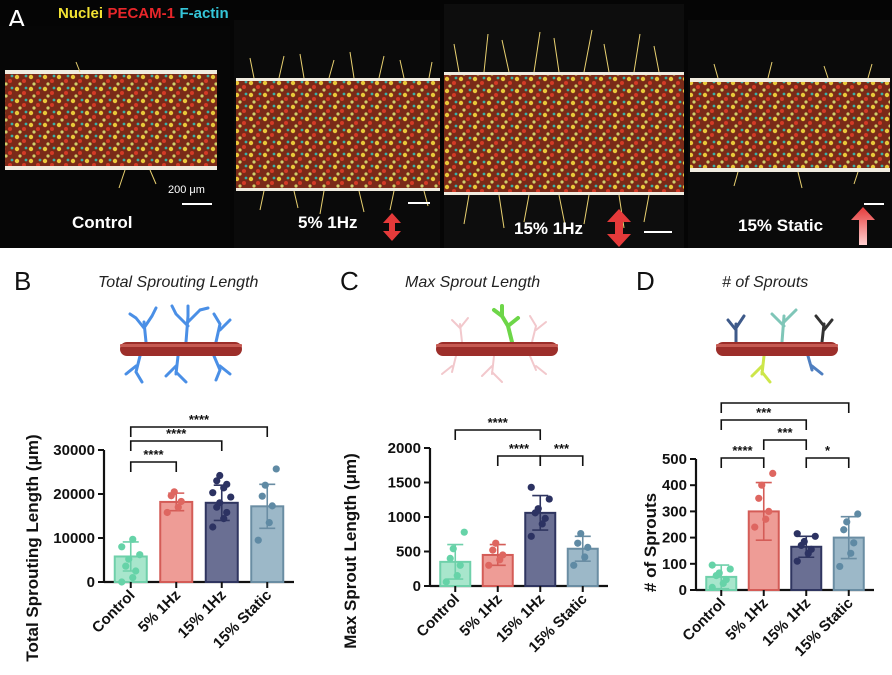  I want to click on vessel-sprouts-icon, so click(181, 344).